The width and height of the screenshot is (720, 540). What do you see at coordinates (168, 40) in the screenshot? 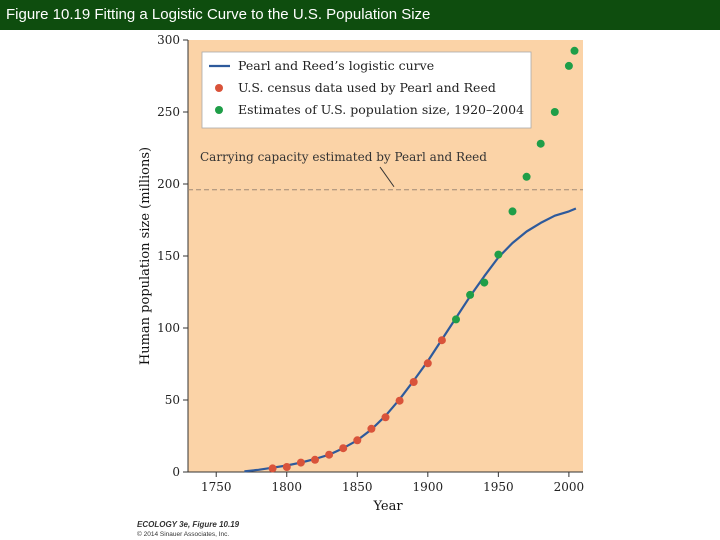
I see `y-tick-label: 300` at bounding box center [168, 40].